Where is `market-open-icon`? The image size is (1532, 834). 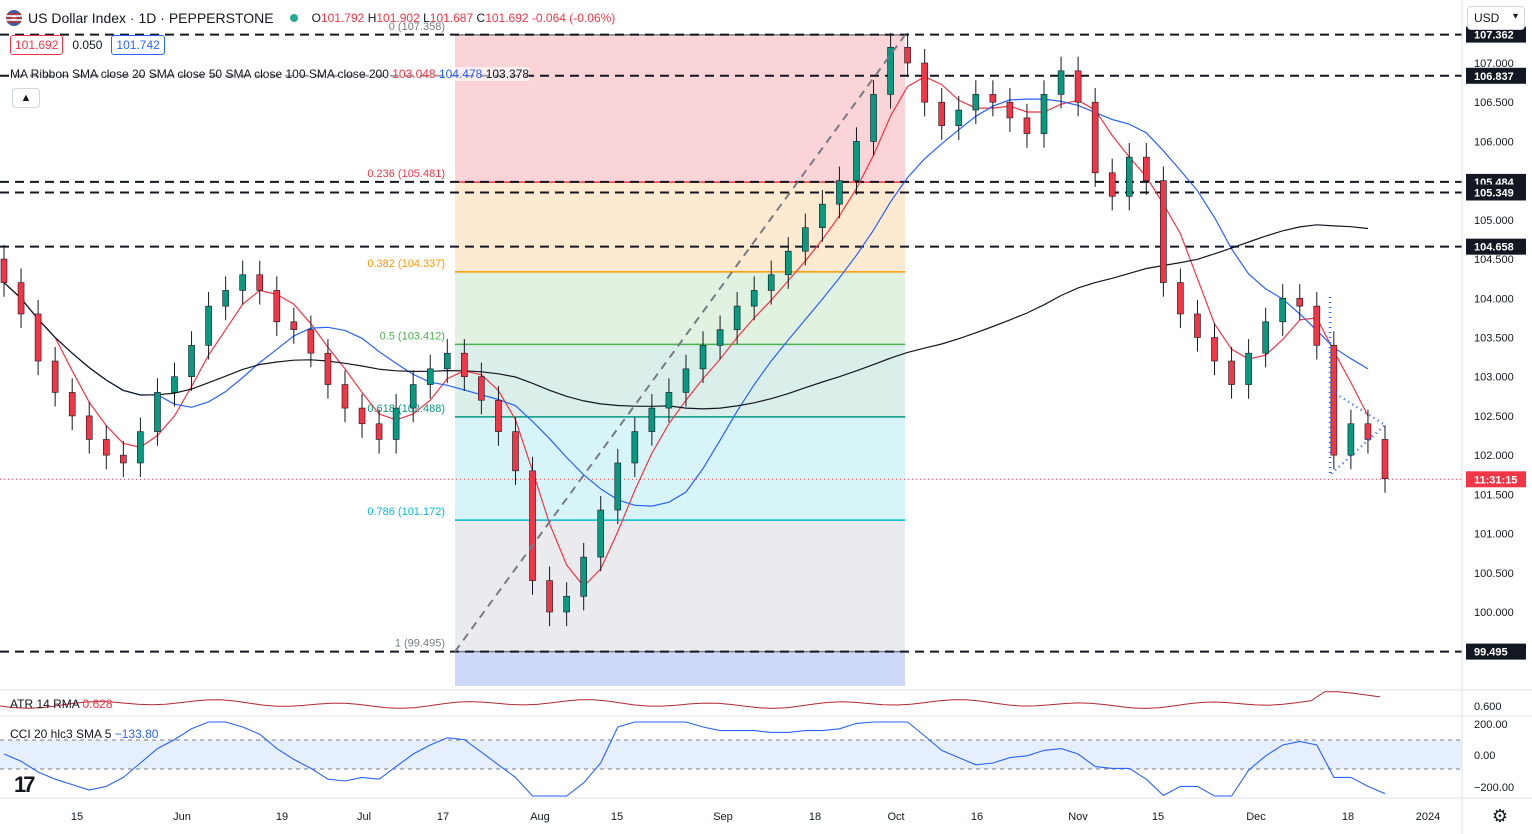
market-open-icon is located at coordinates (293, 18).